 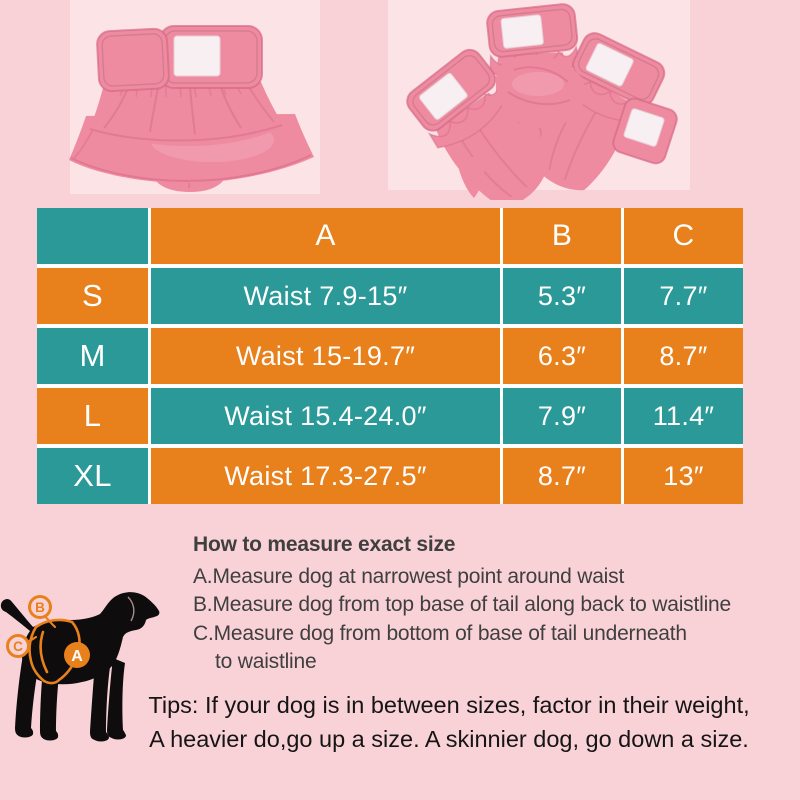 I want to click on dog-silhouette-illustration: B C A, so click(x=80, y=667).